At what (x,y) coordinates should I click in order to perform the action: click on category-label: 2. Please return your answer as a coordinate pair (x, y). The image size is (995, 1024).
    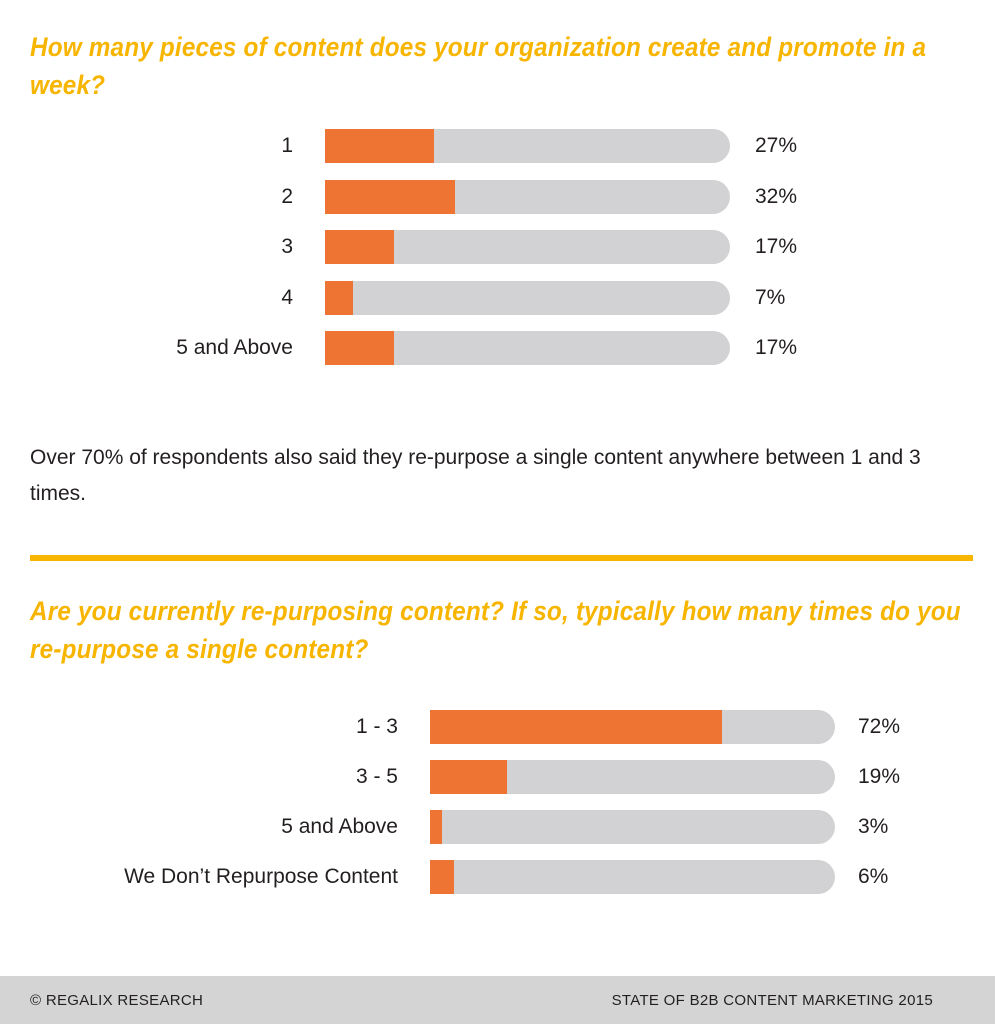
    Looking at the image, I should click on (287, 196).